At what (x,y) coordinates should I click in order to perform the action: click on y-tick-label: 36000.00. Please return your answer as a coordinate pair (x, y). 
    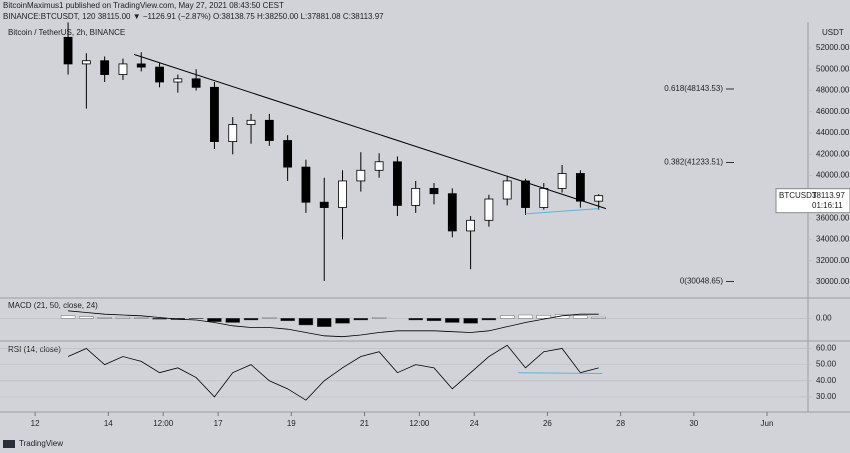
    Looking at the image, I should click on (833, 217).